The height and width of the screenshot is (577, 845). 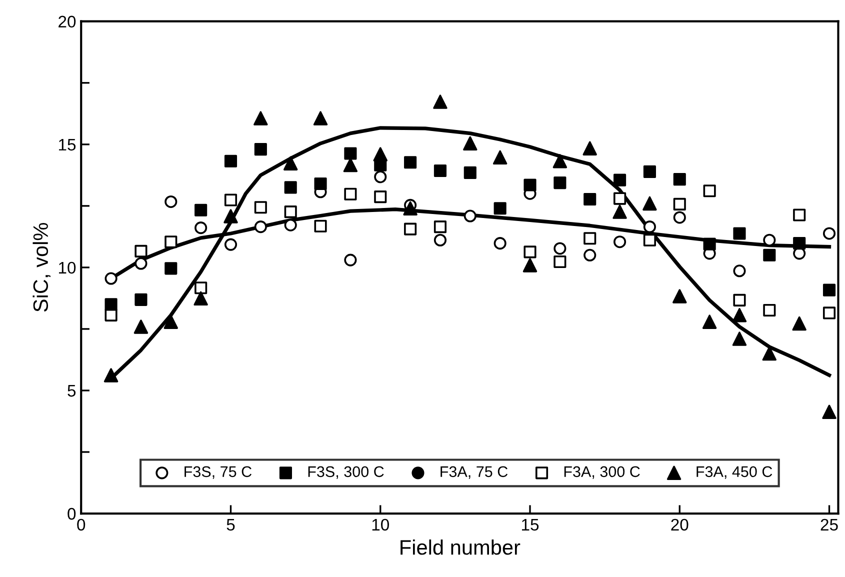 I want to click on x-tick-label: 25, so click(x=829, y=524).